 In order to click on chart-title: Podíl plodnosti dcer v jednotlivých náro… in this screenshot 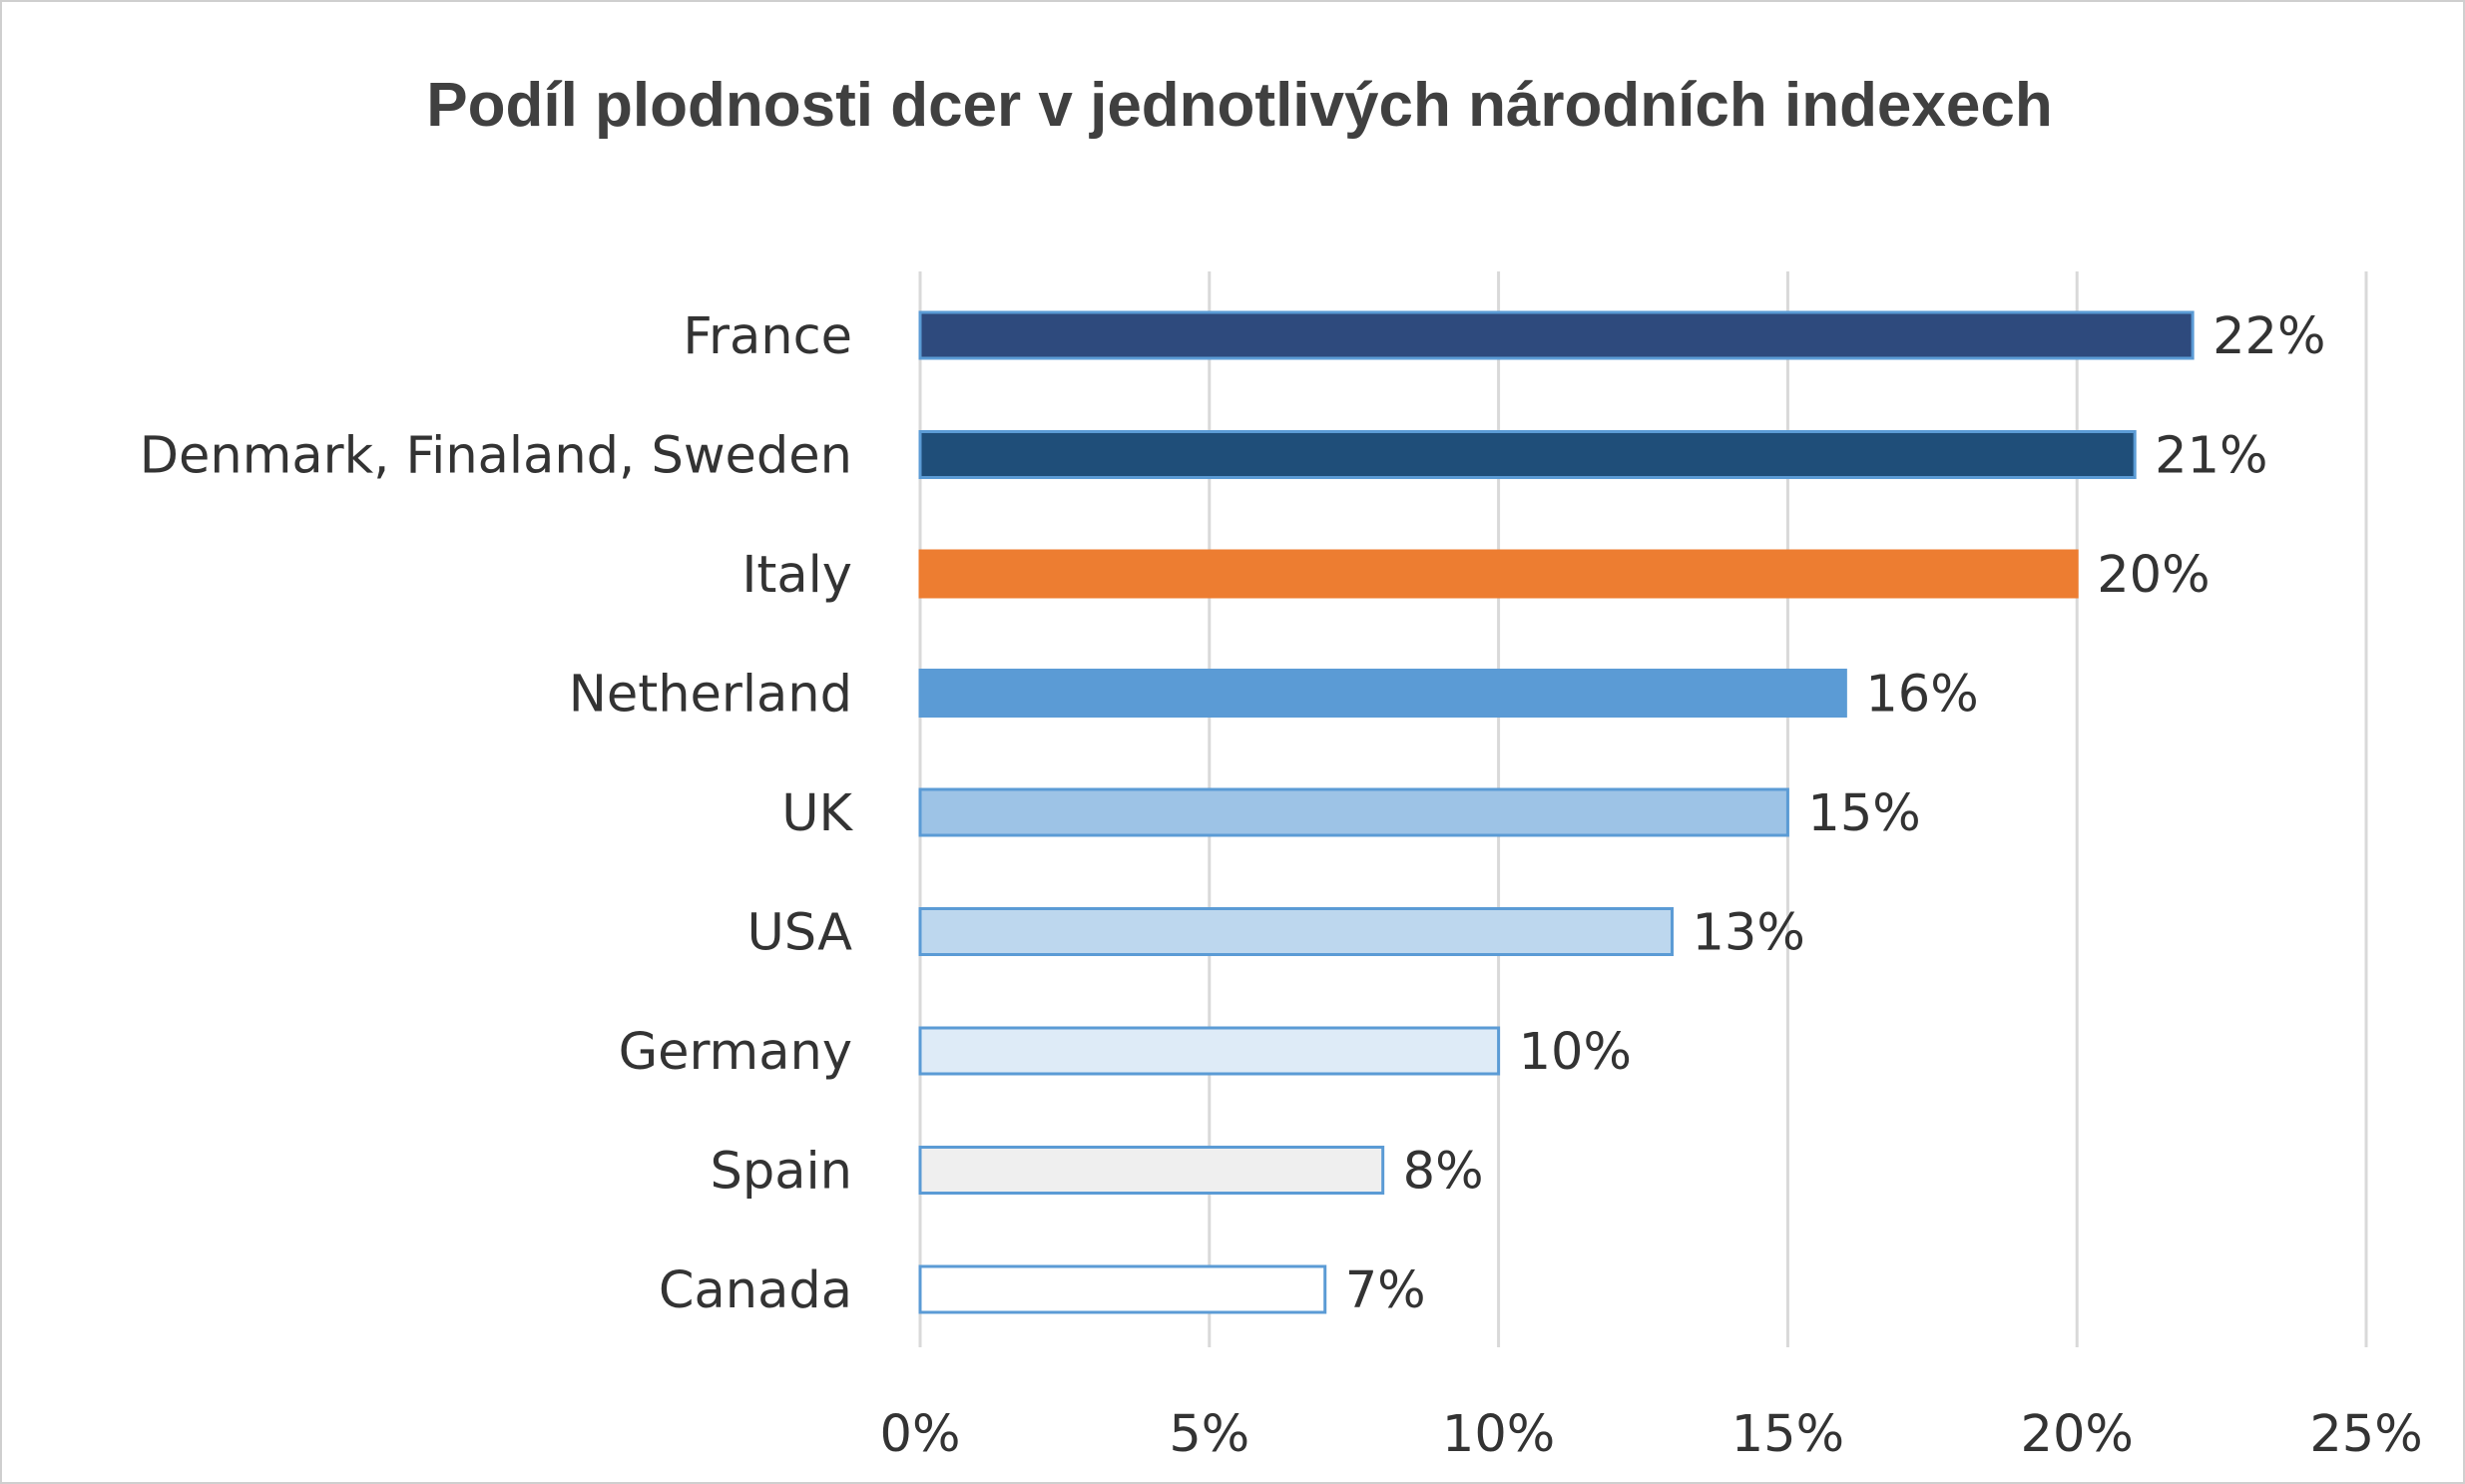, I will do `click(1239, 105)`.